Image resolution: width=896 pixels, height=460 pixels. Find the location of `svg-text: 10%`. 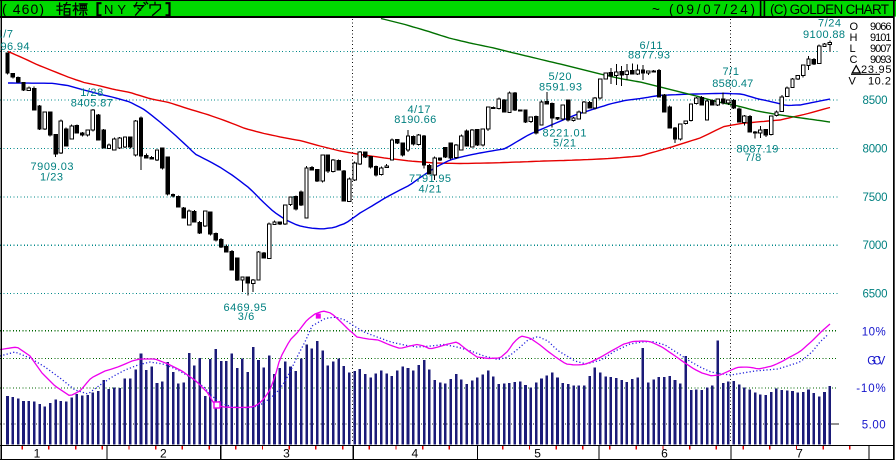

svg-text: 10% is located at coordinates (874, 333).